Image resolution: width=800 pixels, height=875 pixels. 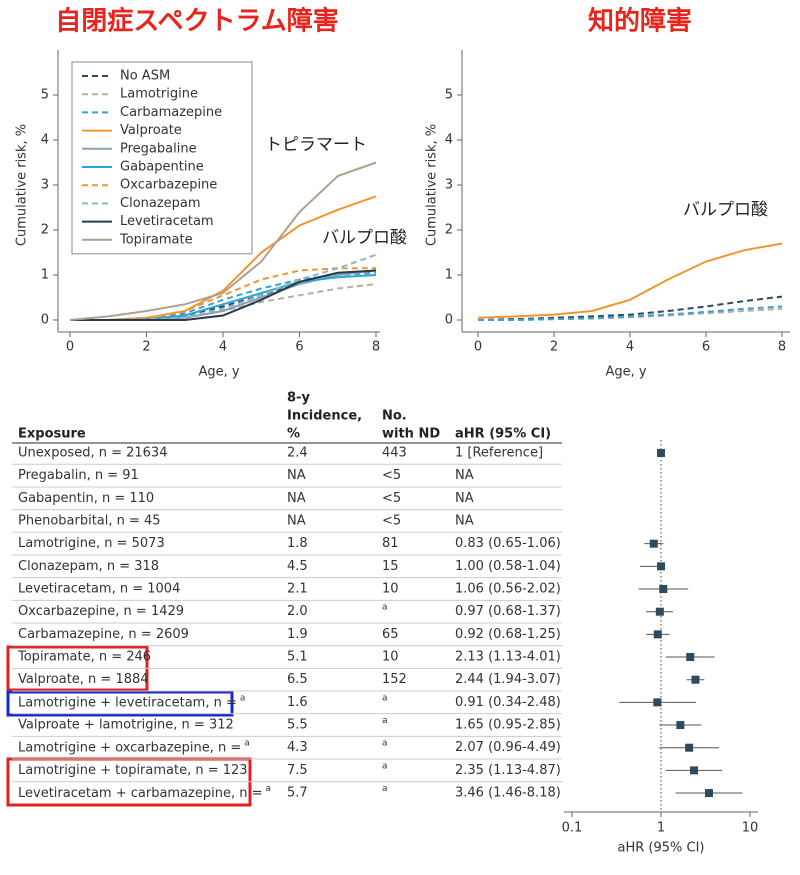 What do you see at coordinates (297, 725) in the screenshot?
I see `table-cell: 5.5` at bounding box center [297, 725].